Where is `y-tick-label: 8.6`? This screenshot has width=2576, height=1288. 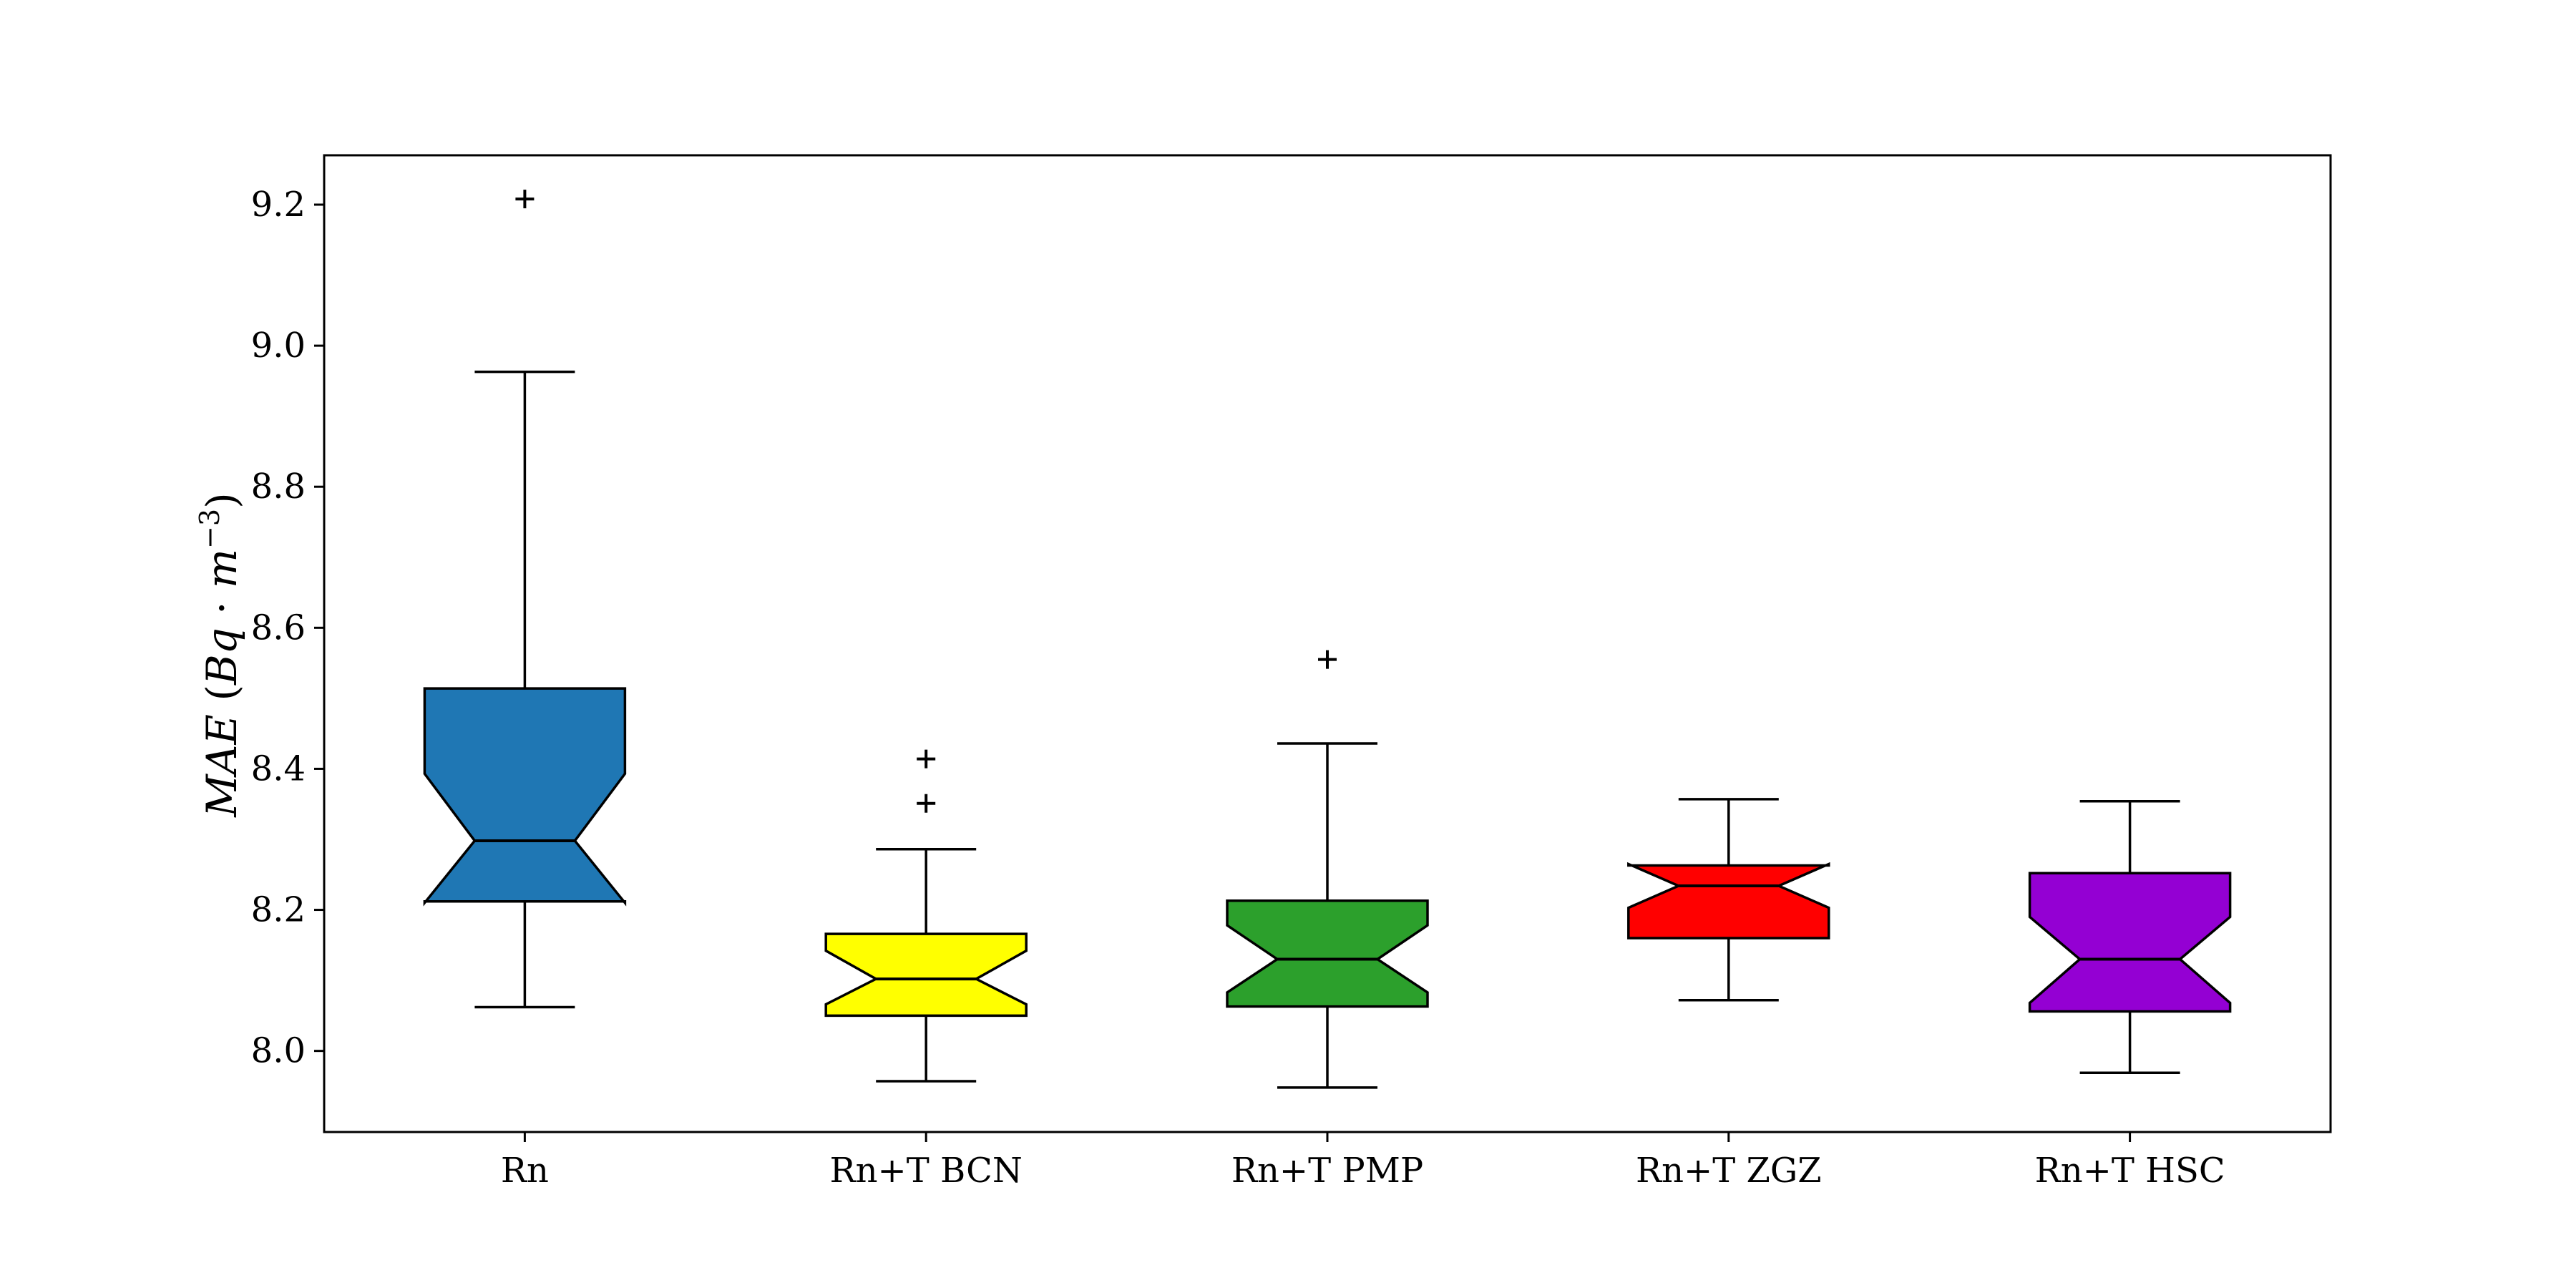 y-tick-label: 8.6 is located at coordinates (278, 628).